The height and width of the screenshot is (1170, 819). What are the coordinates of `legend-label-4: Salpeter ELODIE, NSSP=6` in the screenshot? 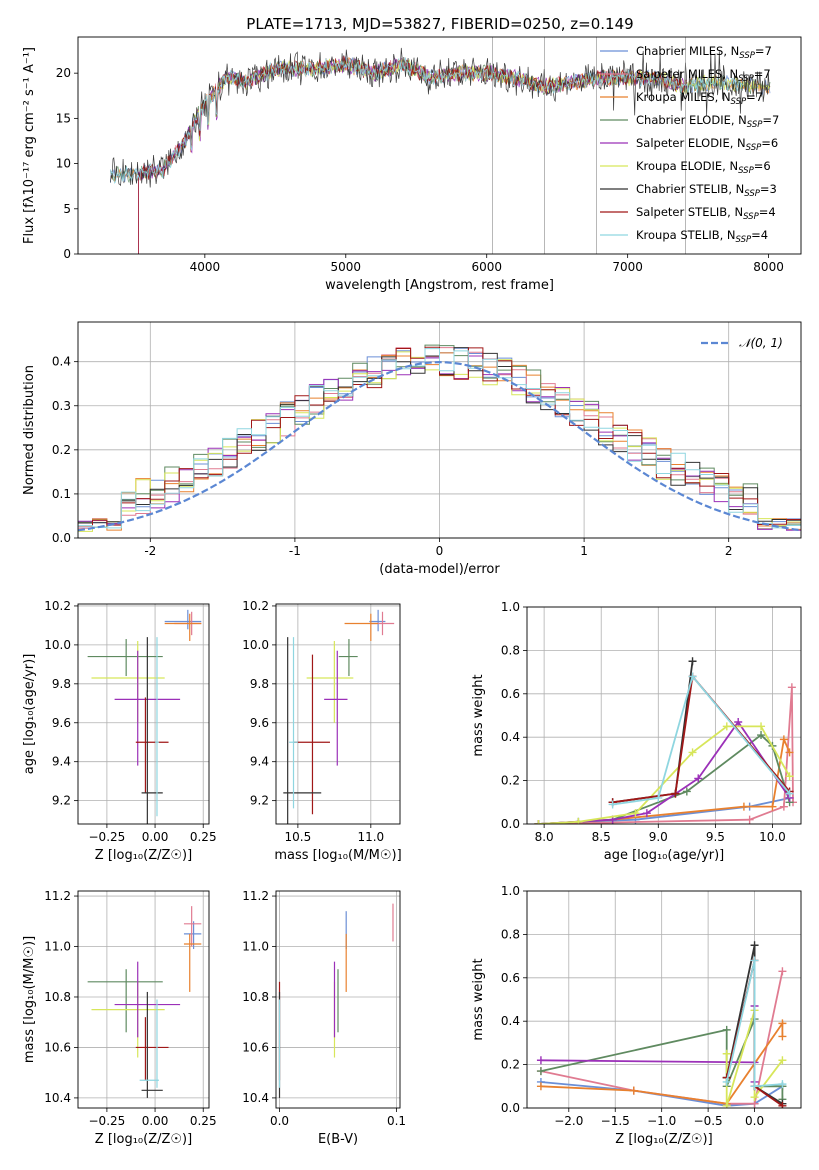 It's located at (707, 144).